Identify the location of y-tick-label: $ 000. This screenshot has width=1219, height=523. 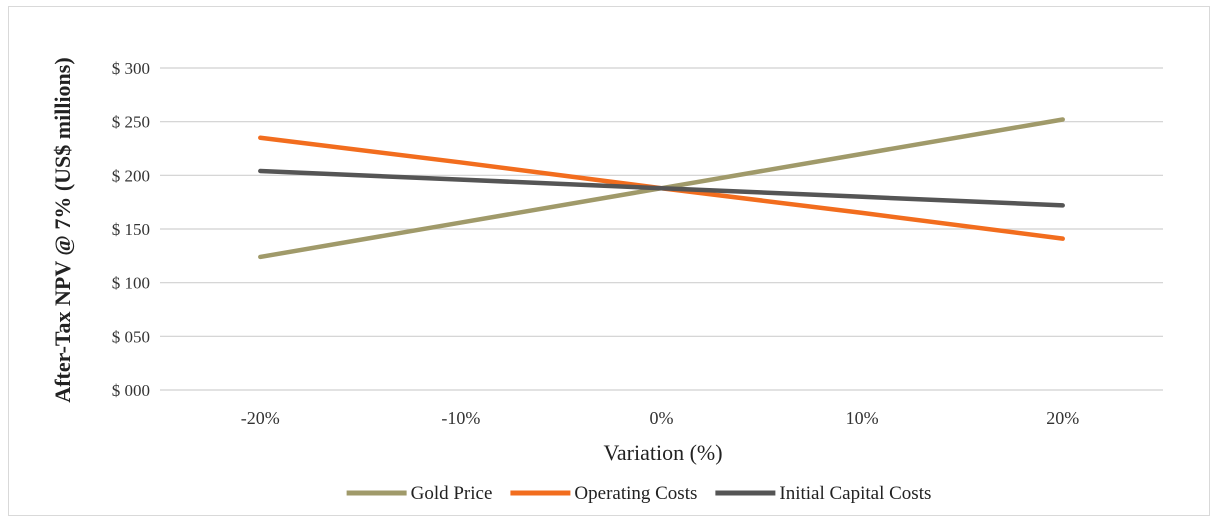
(131, 390).